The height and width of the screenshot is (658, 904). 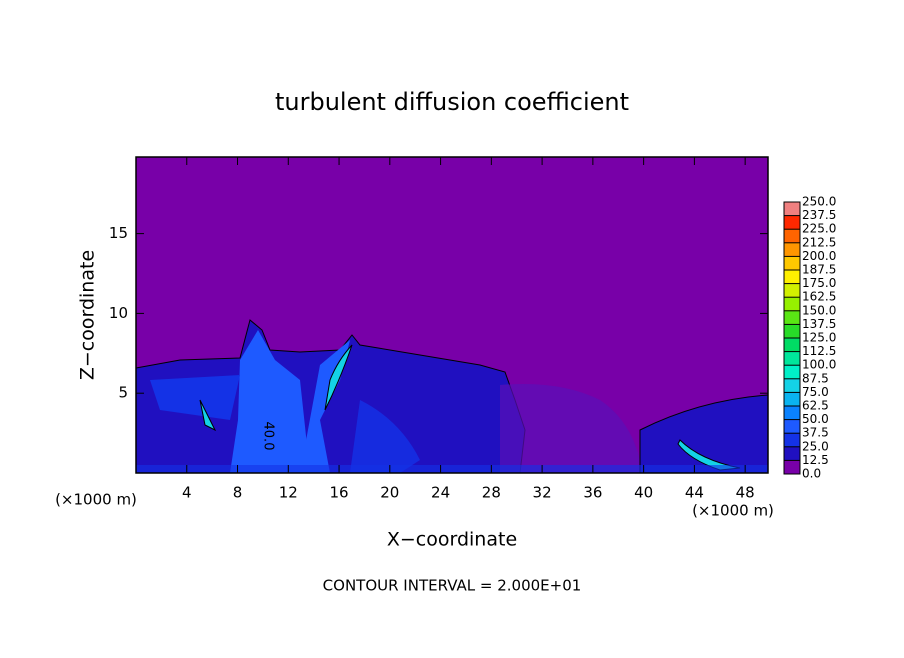 I want to click on colorbar-label: 125.0, so click(x=819, y=338).